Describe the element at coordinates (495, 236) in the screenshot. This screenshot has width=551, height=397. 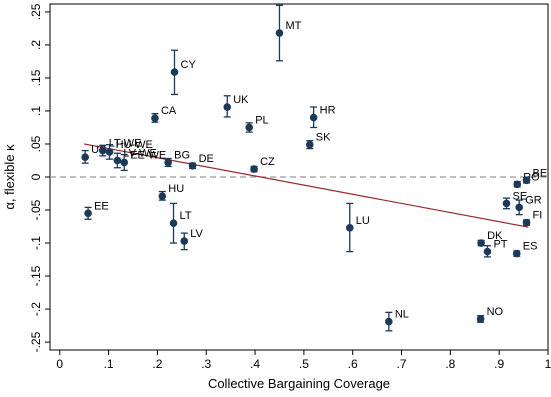
I see `point-dk-label: DK` at that location.